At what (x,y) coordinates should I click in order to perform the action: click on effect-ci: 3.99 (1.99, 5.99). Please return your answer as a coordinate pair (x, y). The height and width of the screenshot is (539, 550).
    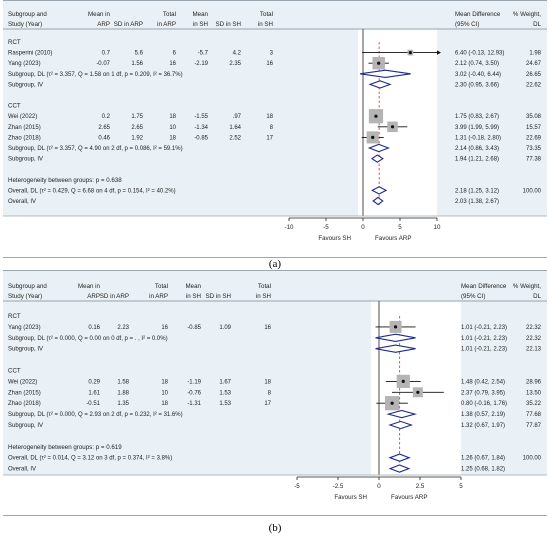
    Looking at the image, I should click on (477, 128).